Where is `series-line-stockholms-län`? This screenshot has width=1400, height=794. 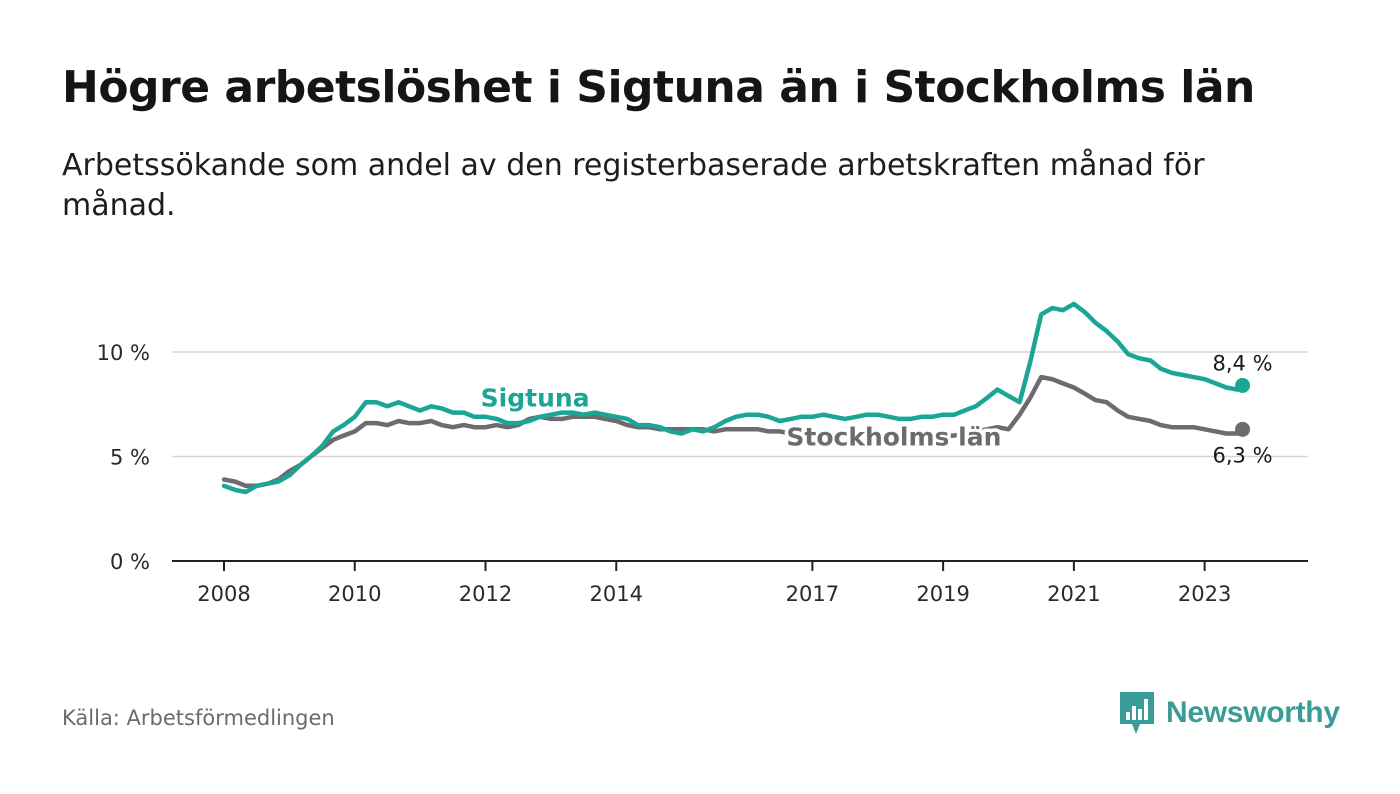
series-line-stockholms-län is located at coordinates (733, 431).